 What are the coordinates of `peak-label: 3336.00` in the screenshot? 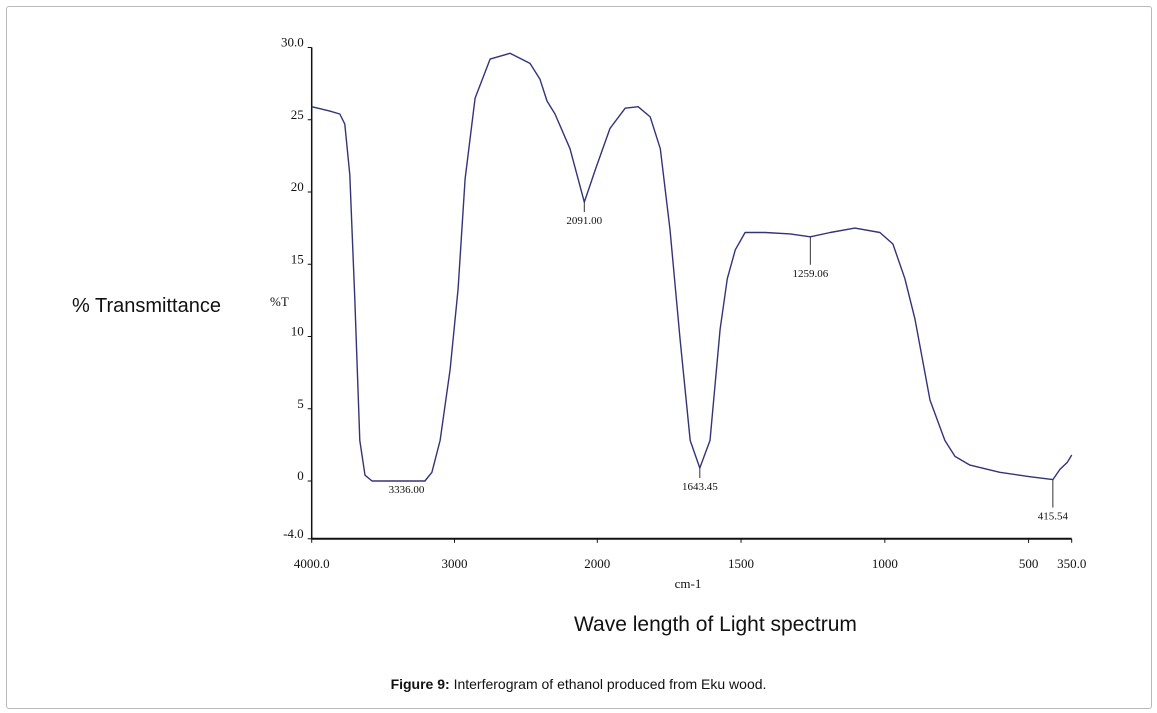 It's located at (407, 490).